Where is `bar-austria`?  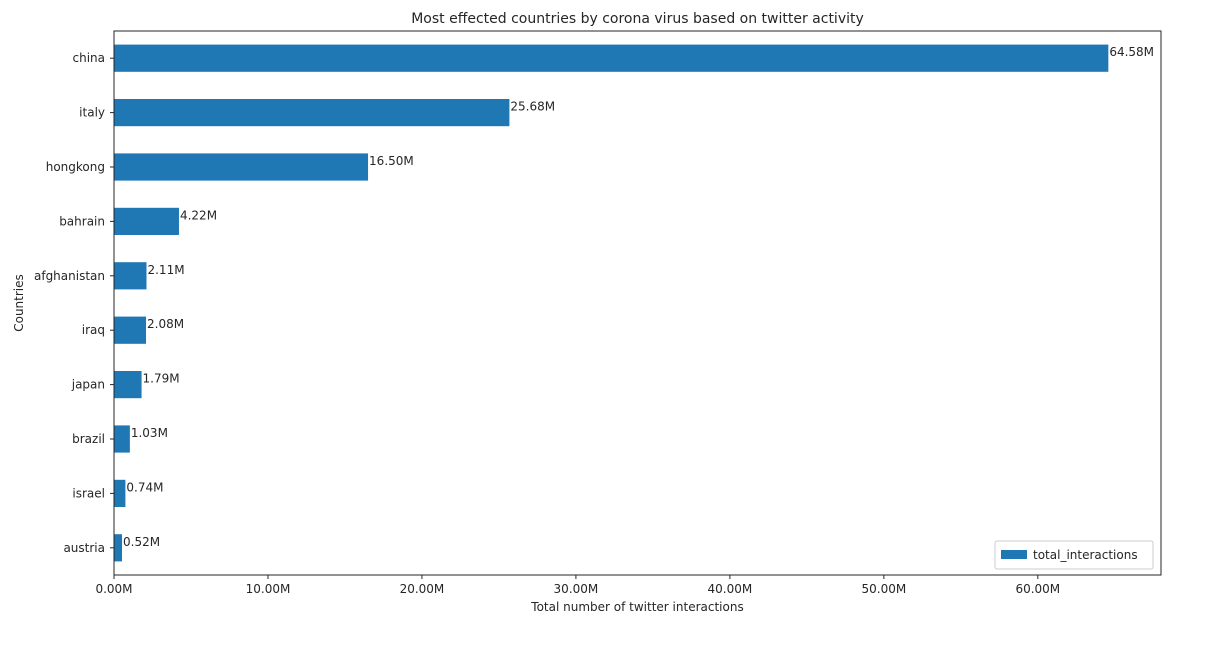 bar-austria is located at coordinates (118, 548).